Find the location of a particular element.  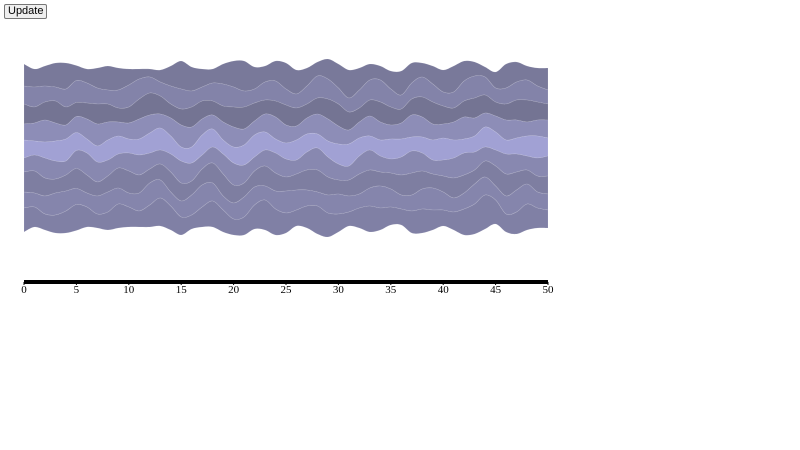

x-tick-label: 25 is located at coordinates (287, 290).